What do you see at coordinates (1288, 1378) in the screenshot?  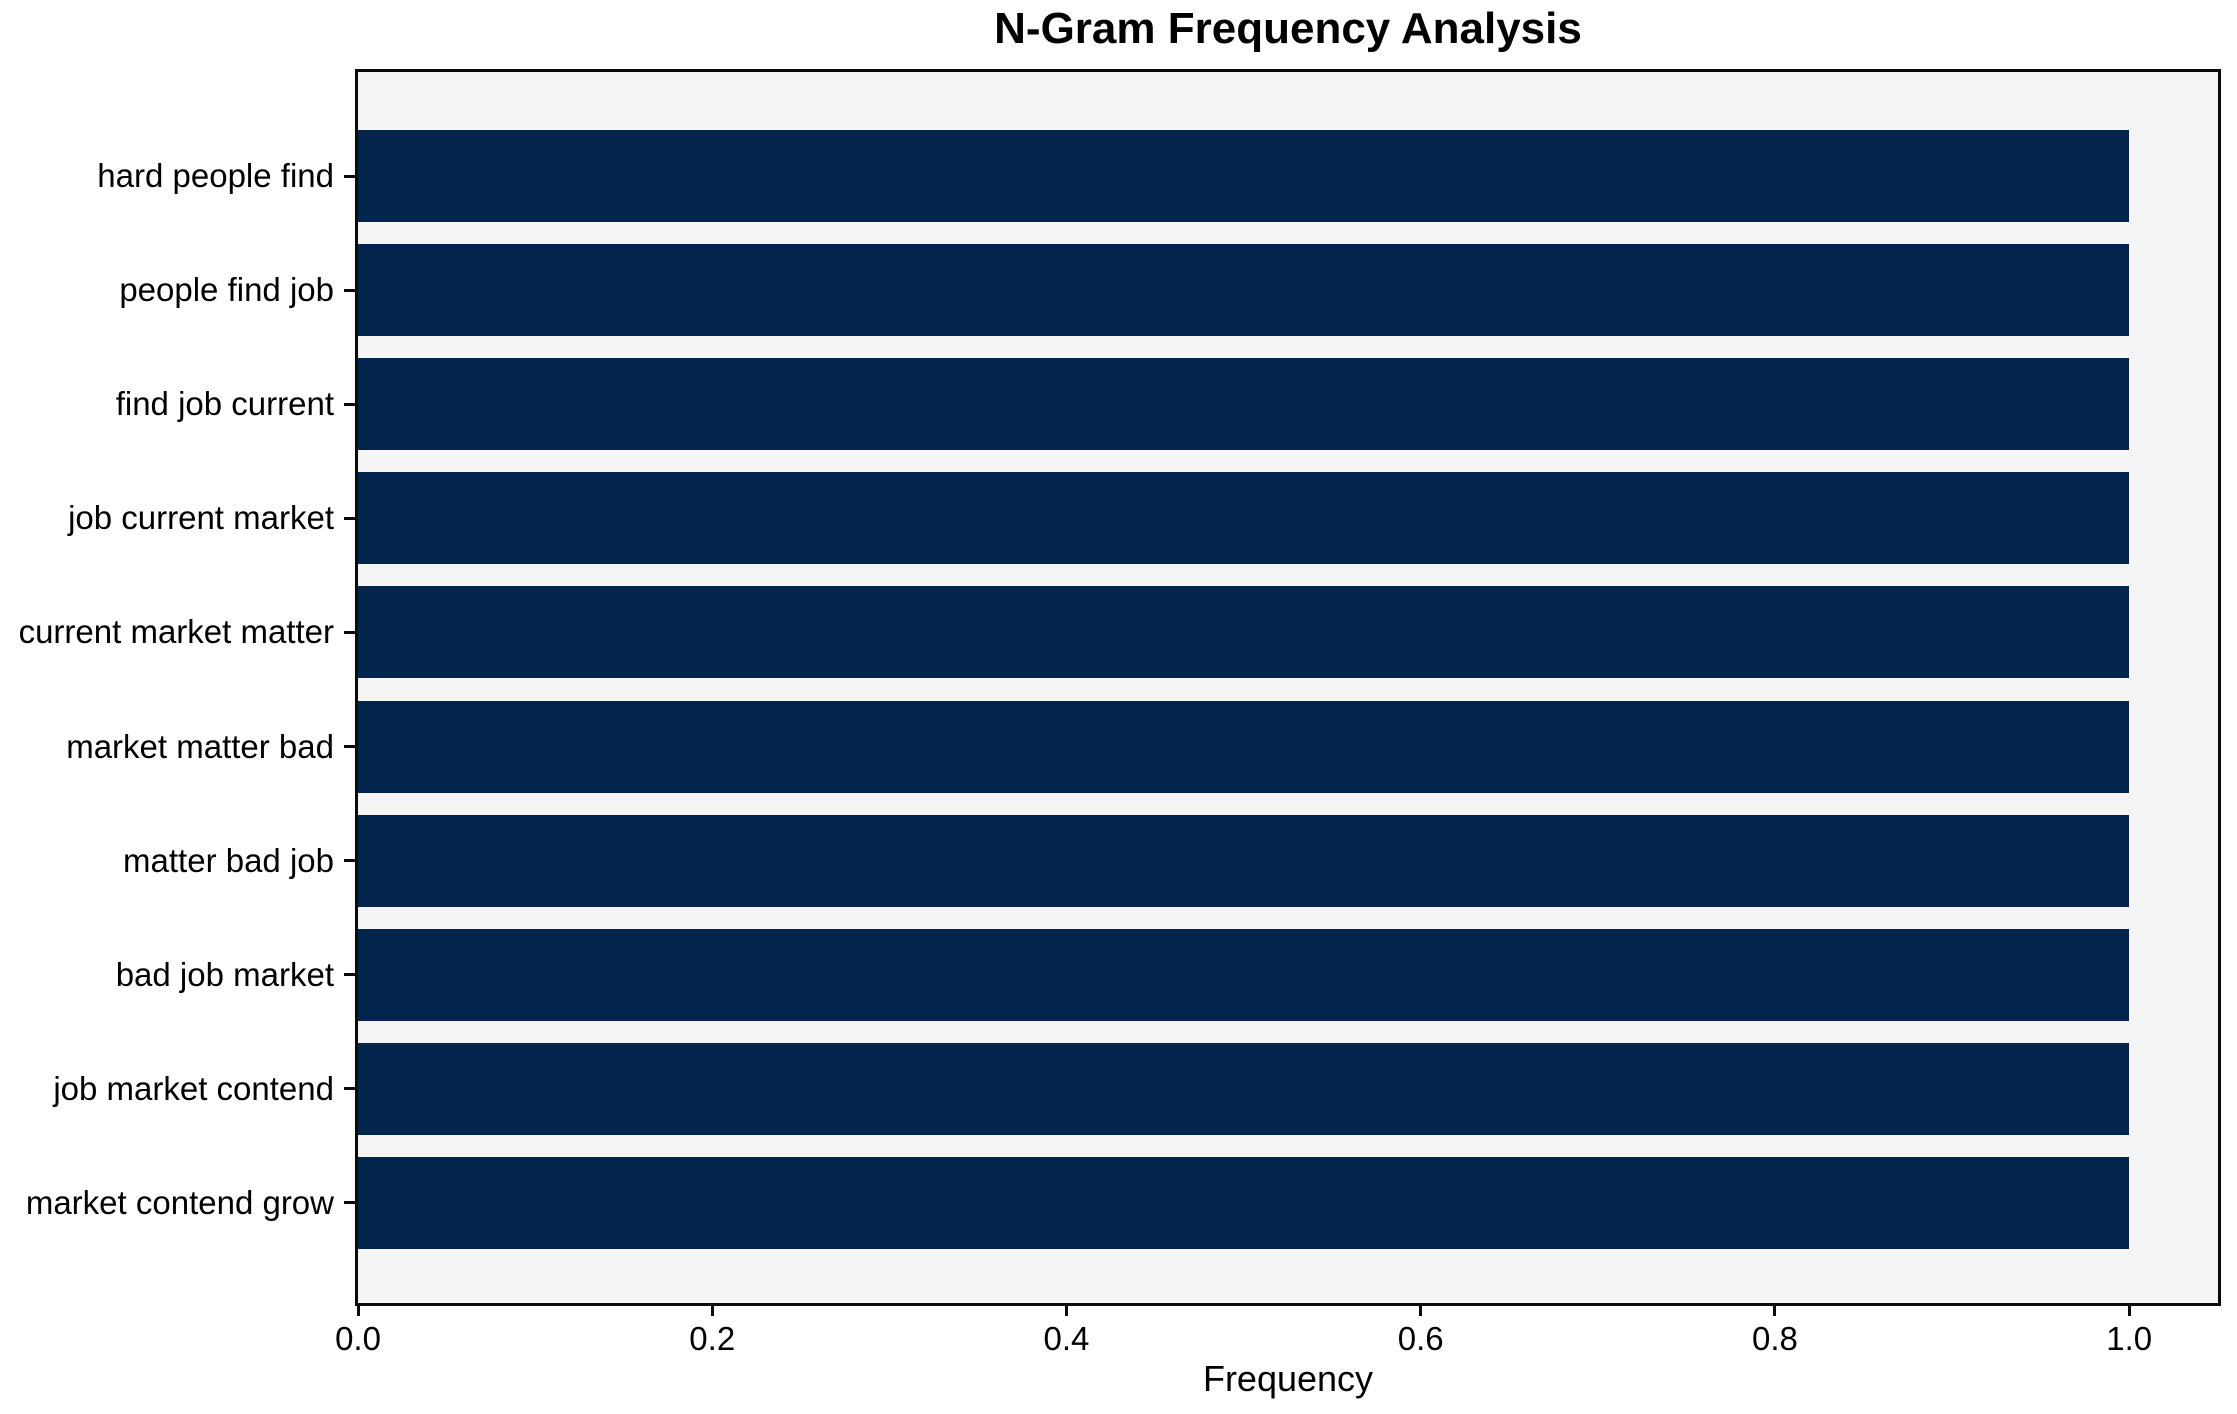 I see `x-axis-label: Frequency` at bounding box center [1288, 1378].